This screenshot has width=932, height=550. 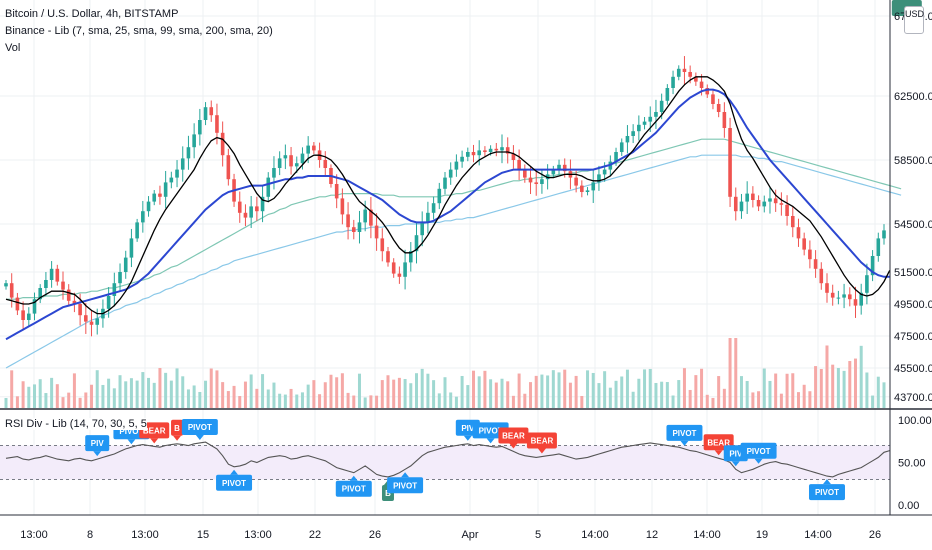 What do you see at coordinates (469, 535) in the screenshot?
I see `time-axis-label: Apr` at bounding box center [469, 535].